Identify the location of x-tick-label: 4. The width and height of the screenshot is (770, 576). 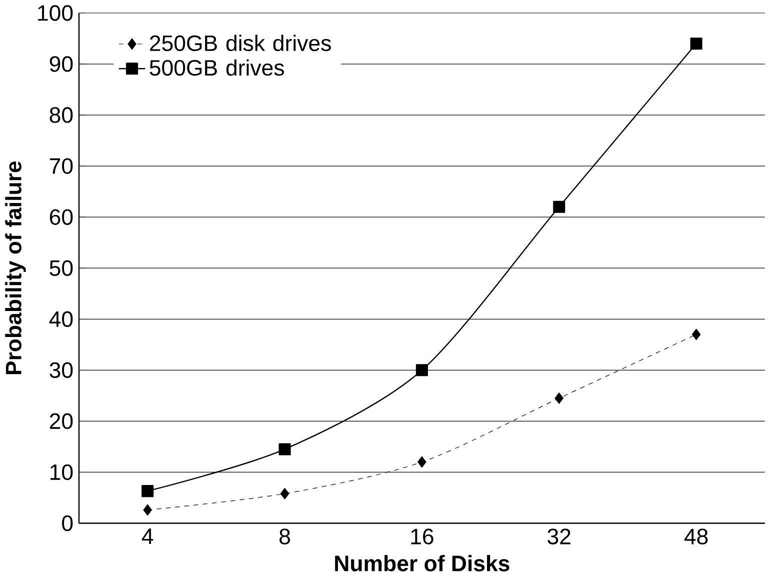
(148, 536).